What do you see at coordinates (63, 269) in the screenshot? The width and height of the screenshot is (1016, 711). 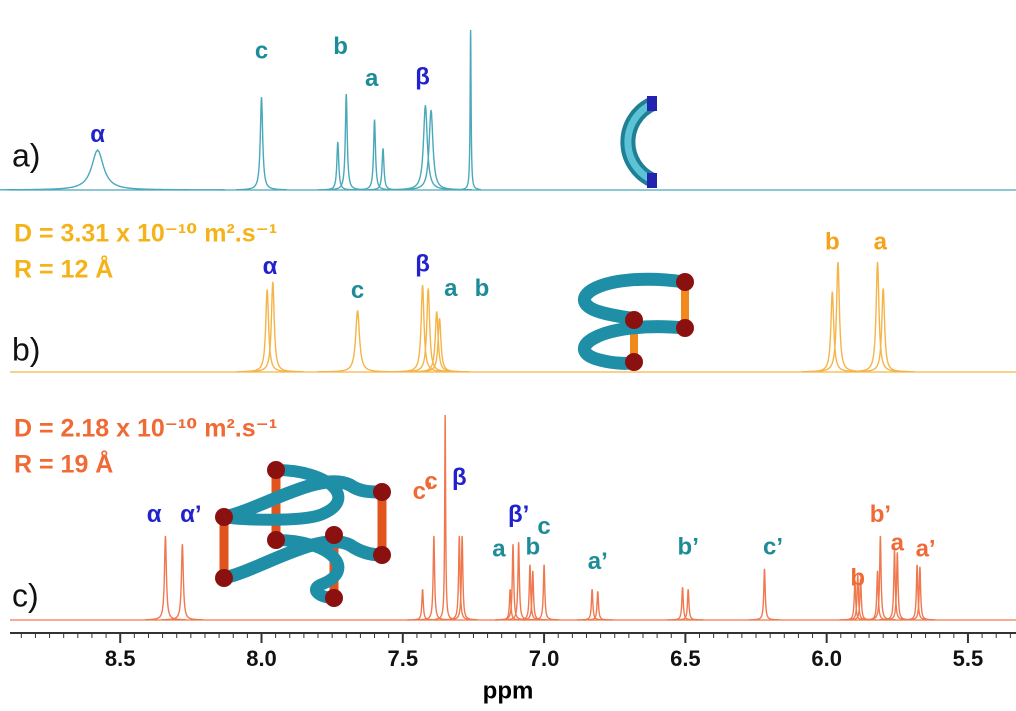 I see `info-text: R = 12 Å` at bounding box center [63, 269].